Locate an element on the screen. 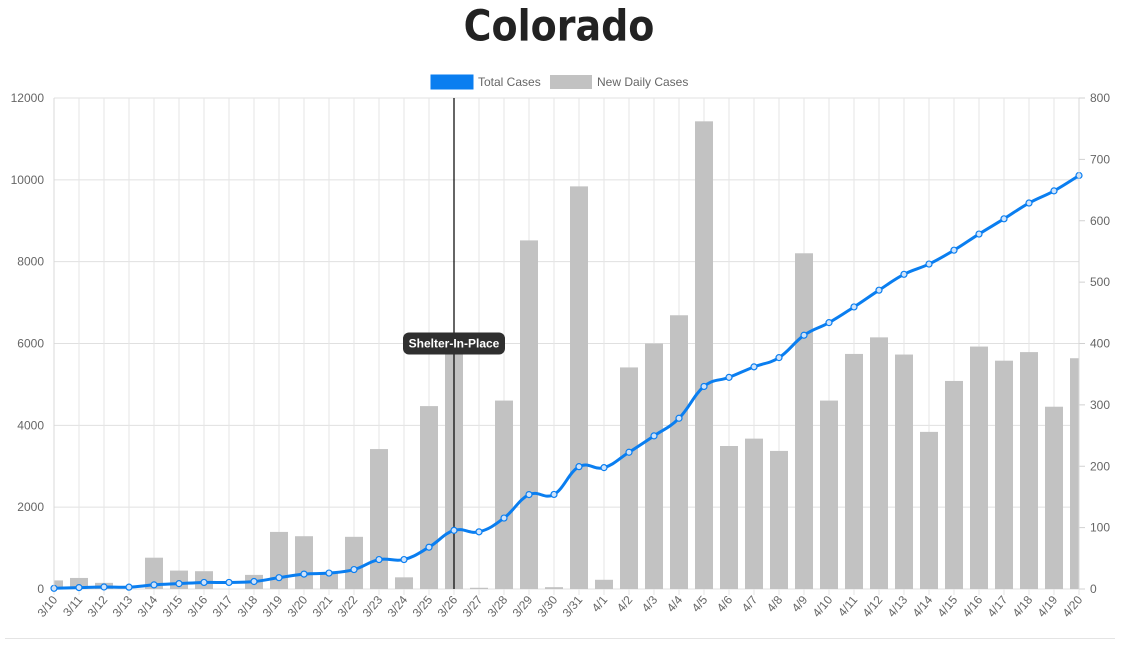 This screenshot has width=1123, height=646. y-right-tick-label: 500 is located at coordinates (1100, 282).